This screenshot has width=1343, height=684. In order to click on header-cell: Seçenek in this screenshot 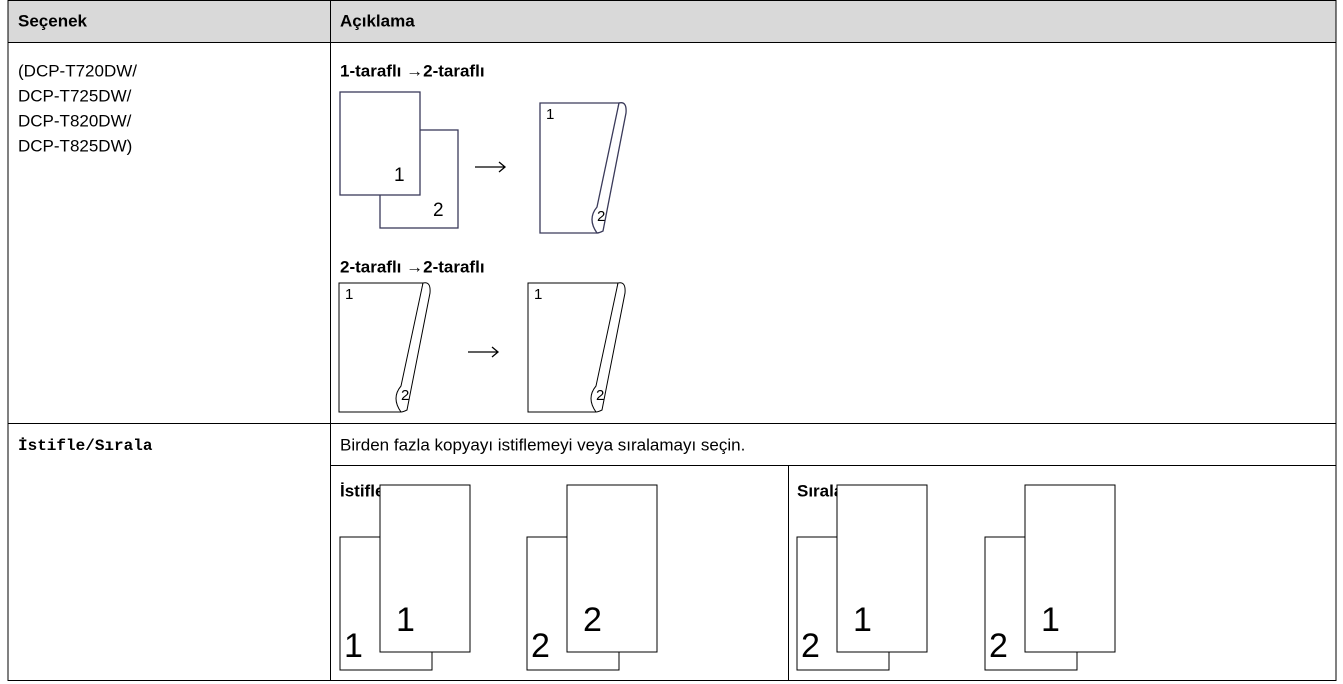, I will do `click(53, 20)`.